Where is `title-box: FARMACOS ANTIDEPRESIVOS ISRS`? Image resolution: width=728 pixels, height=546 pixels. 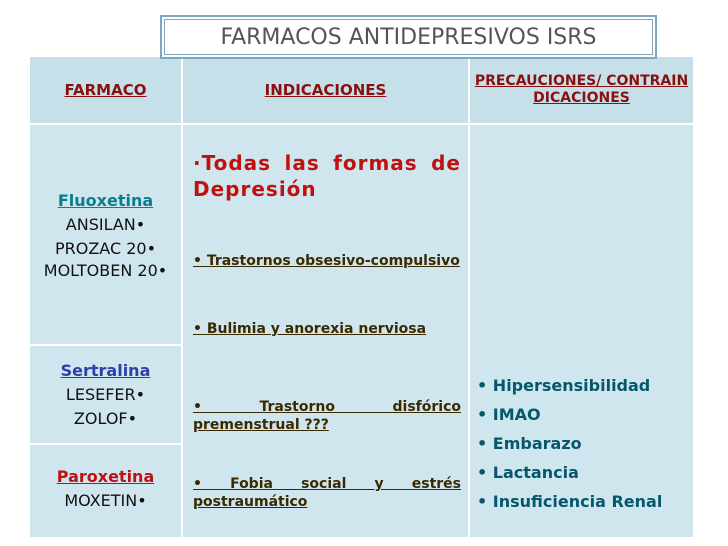
title-box: FARMACOS ANTIDEPRESIVOS ISRS is located at coordinates (408, 37).